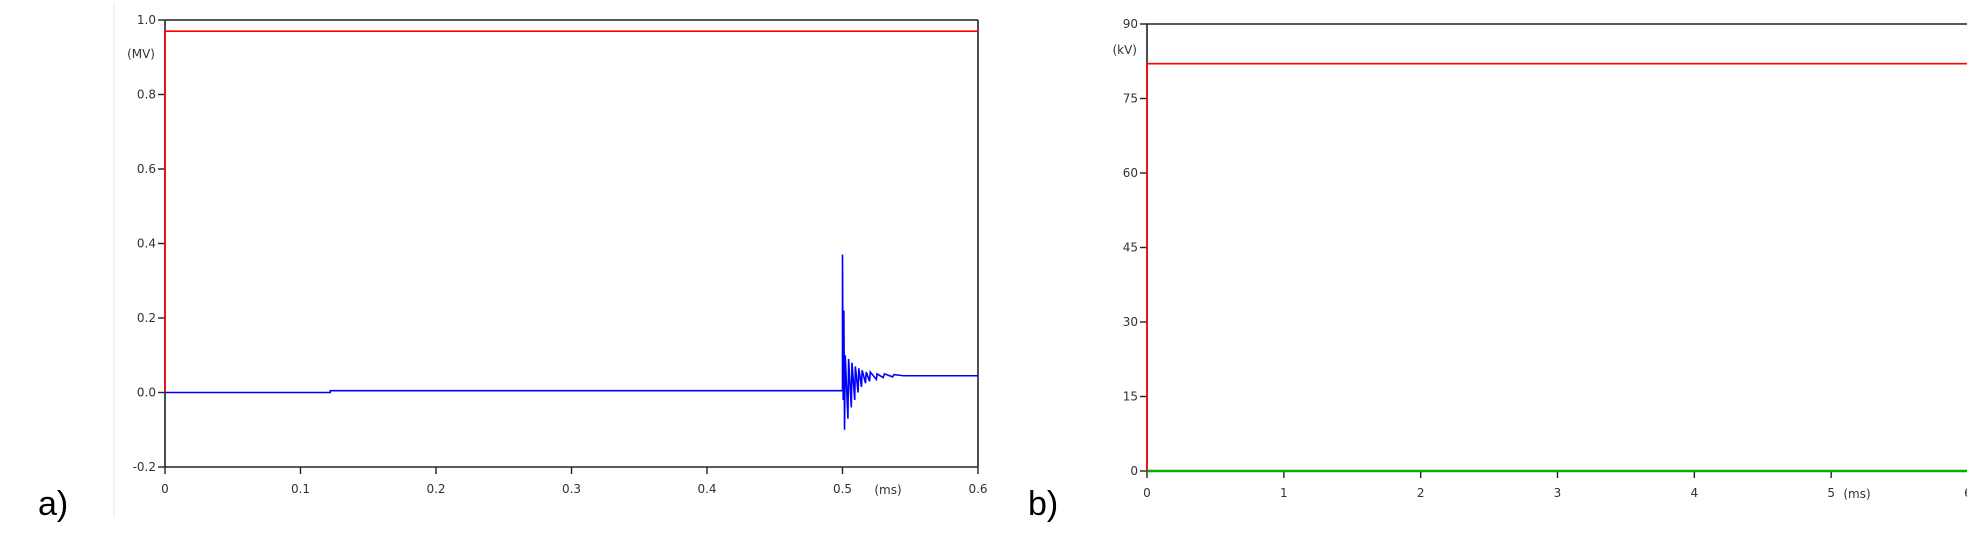 Image resolution: width=1967 pixels, height=554 pixels. I want to click on y-tick-label: 75, so click(1130, 99).